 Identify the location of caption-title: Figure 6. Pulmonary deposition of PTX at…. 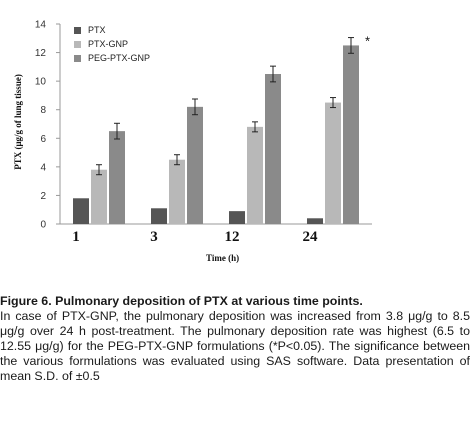
(181, 301).